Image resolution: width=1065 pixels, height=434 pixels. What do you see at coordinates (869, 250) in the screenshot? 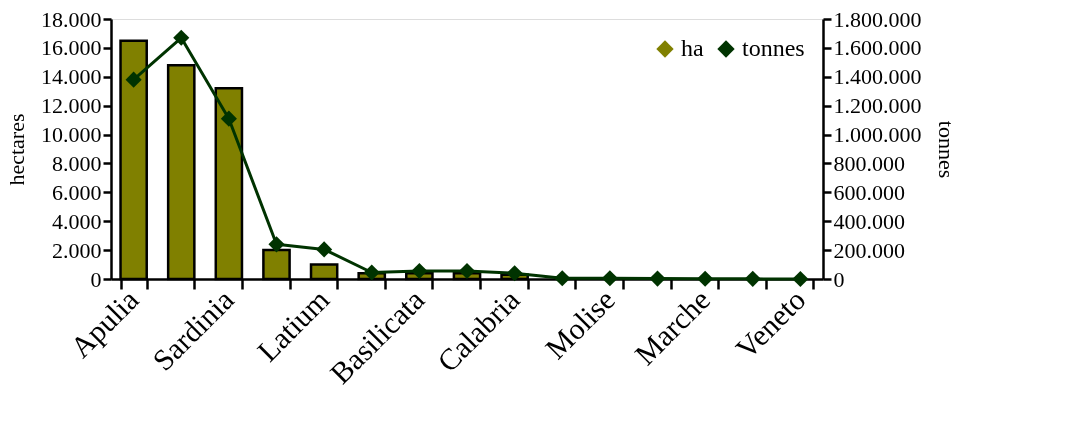
I see `y2-tick-label: 200.000` at bounding box center [869, 250].